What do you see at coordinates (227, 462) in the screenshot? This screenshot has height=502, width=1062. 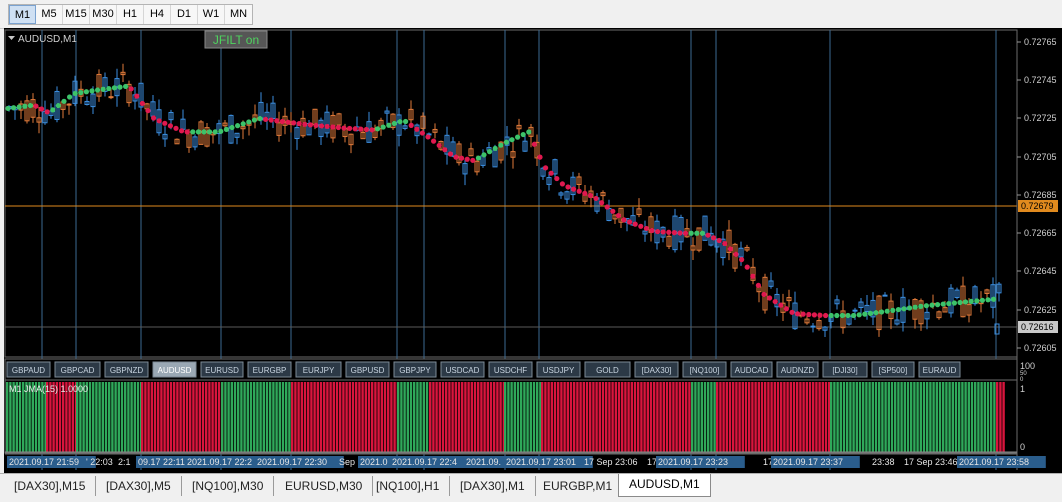 I see `time-label: 2021.09.17 22:2` at bounding box center [227, 462].